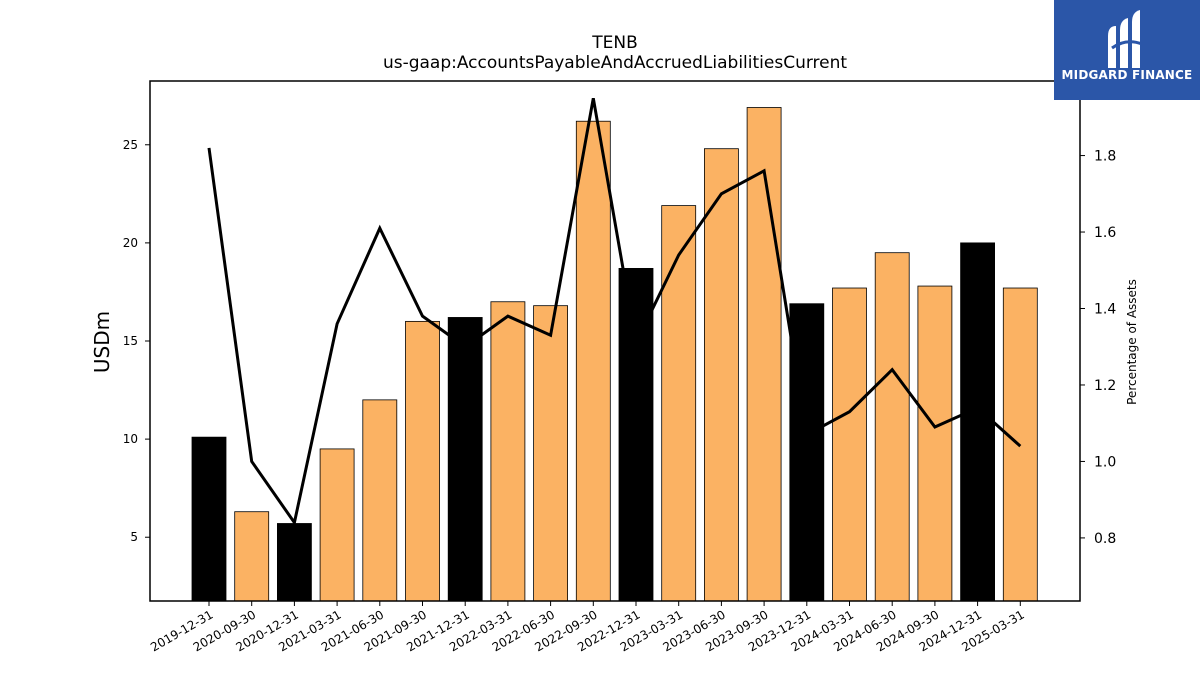 The width and height of the screenshot is (1200, 675). I want to click on y2-tick-label: 1.0, so click(1105, 462).